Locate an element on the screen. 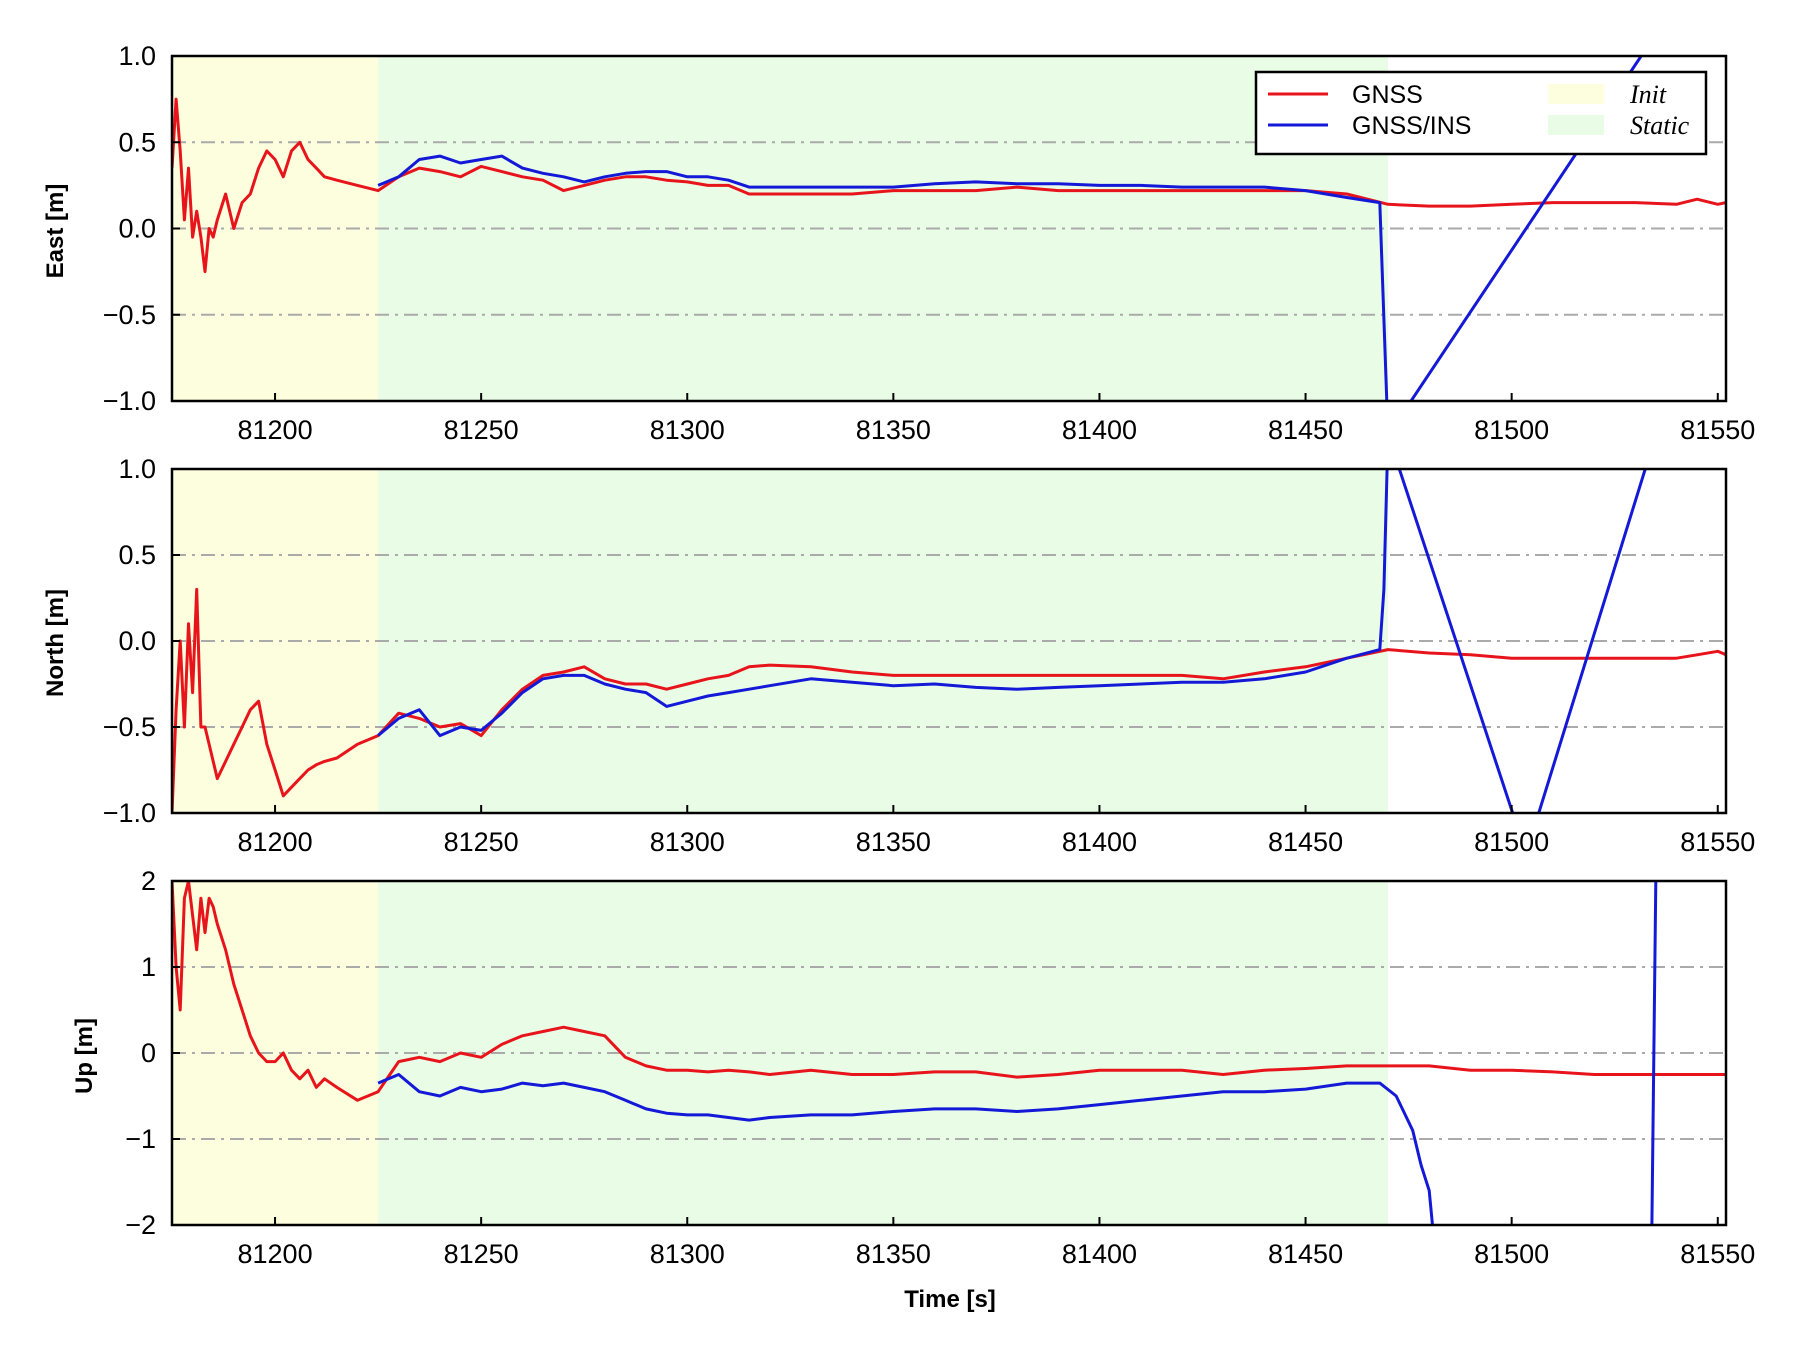 This screenshot has width=1800, height=1350. ytick-label-up: 0 is located at coordinates (148, 1053).